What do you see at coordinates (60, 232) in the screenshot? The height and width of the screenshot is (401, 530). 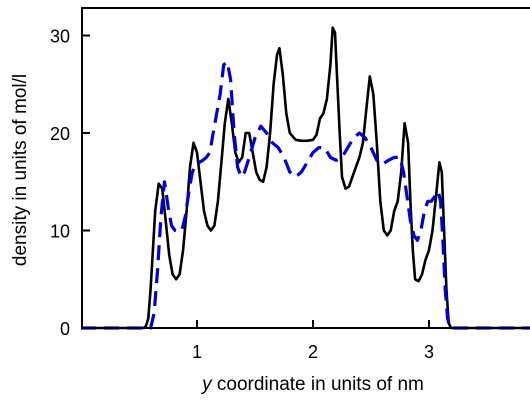 I see `y-tick-label: 10` at bounding box center [60, 232].